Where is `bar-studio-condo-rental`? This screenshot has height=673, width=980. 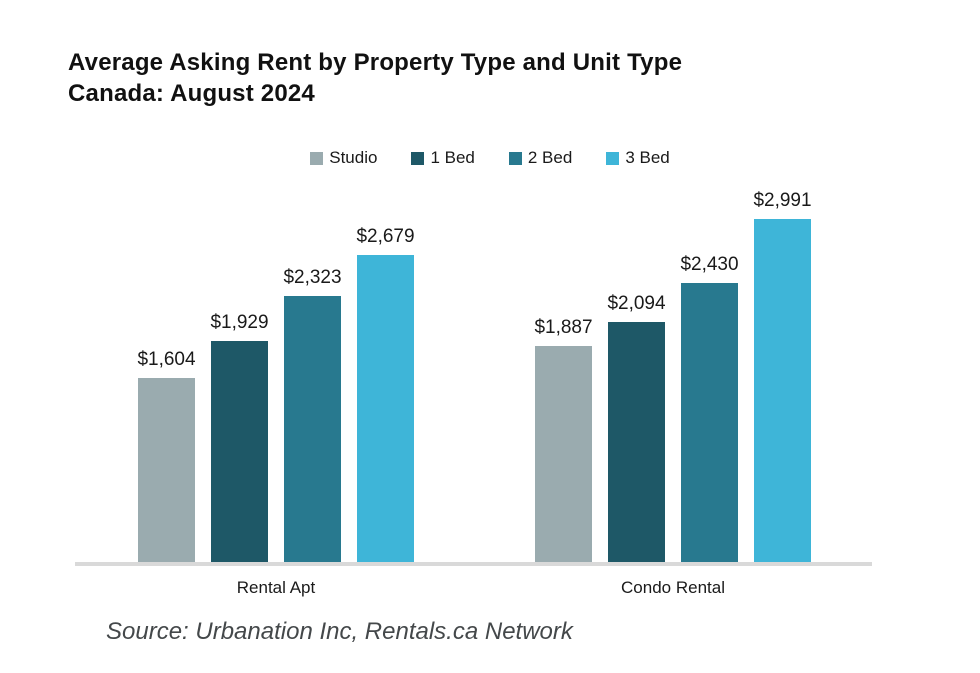 bar-studio-condo-rental is located at coordinates (563, 454).